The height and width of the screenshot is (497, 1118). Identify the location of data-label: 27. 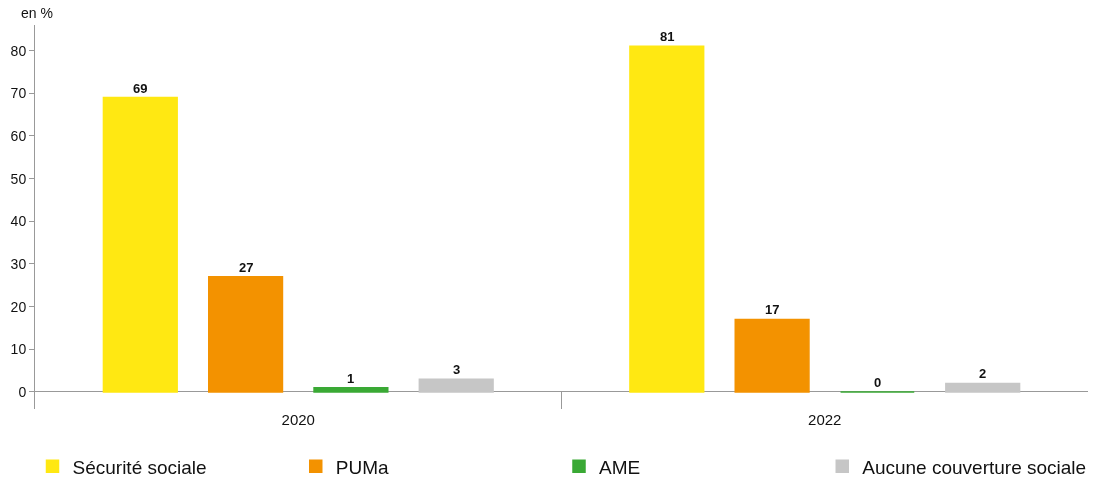
(246, 267).